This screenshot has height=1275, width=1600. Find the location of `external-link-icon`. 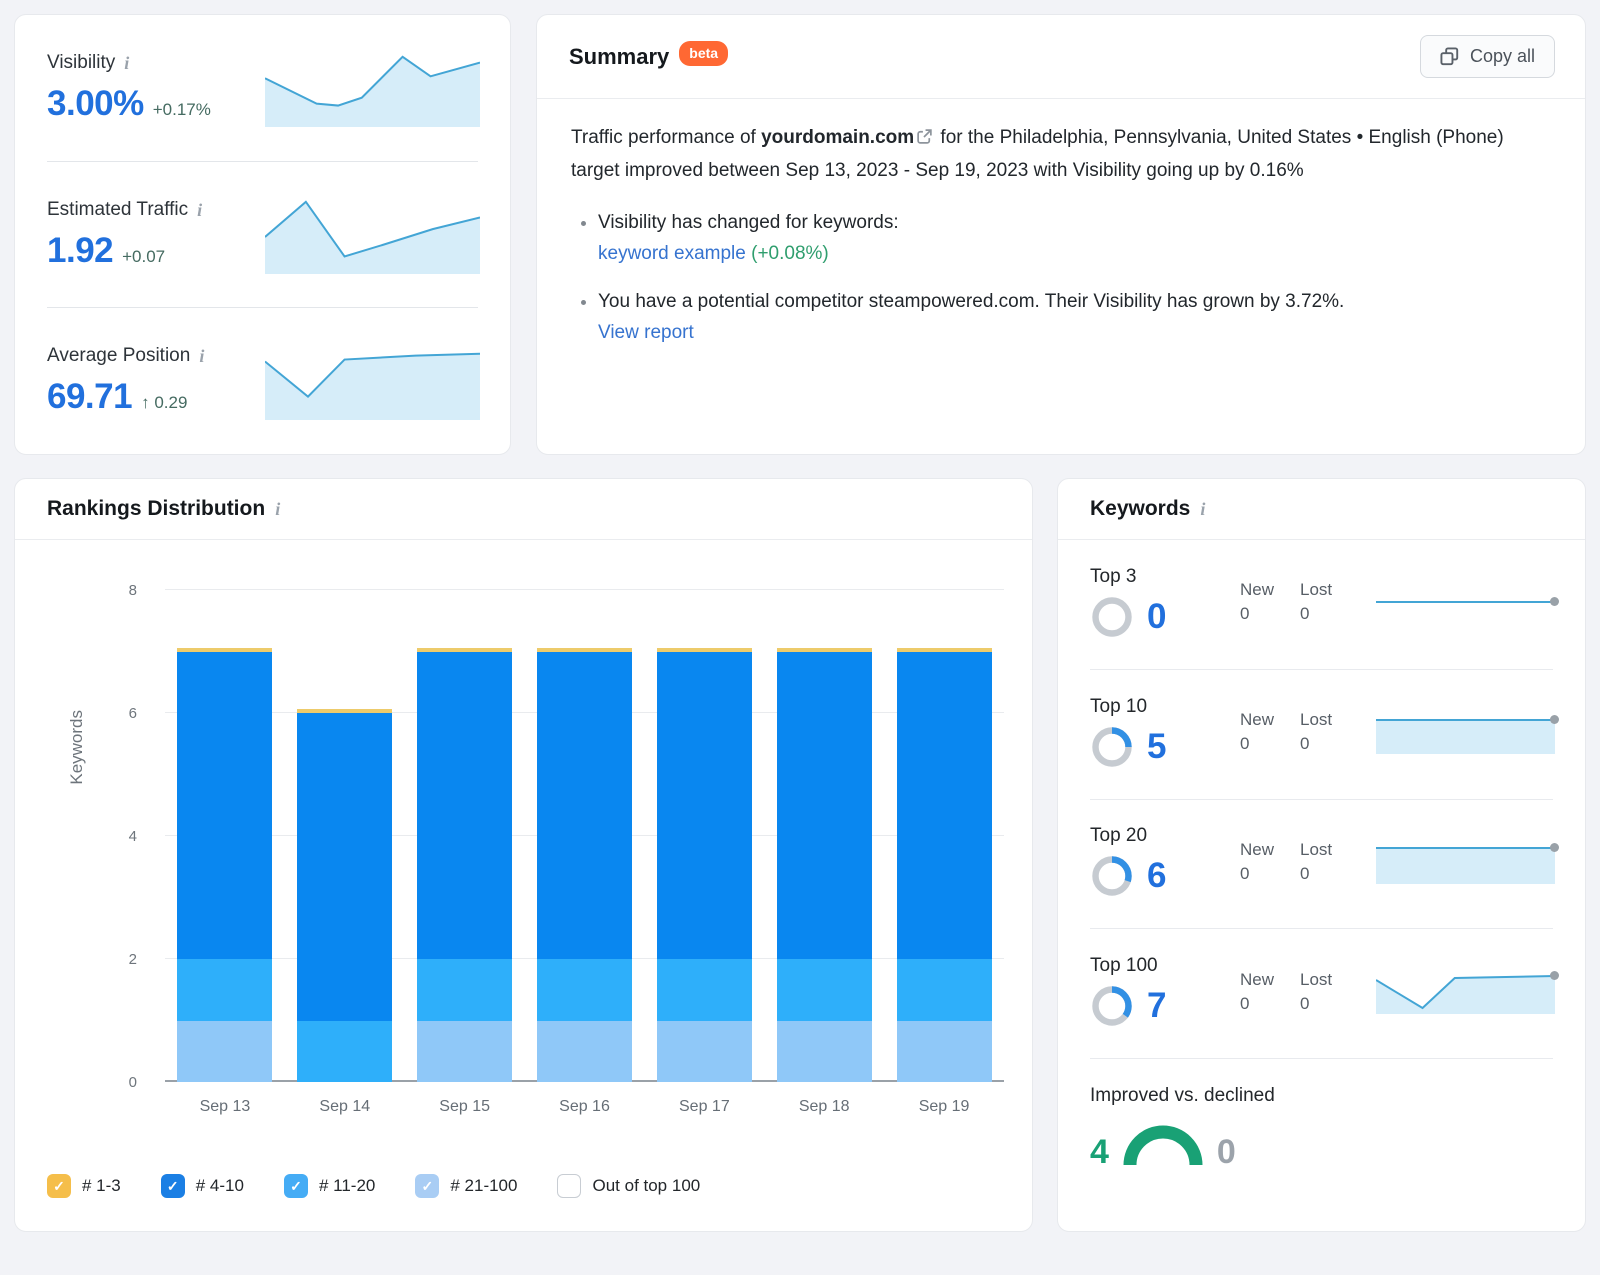

external-link-icon is located at coordinates (924, 139).